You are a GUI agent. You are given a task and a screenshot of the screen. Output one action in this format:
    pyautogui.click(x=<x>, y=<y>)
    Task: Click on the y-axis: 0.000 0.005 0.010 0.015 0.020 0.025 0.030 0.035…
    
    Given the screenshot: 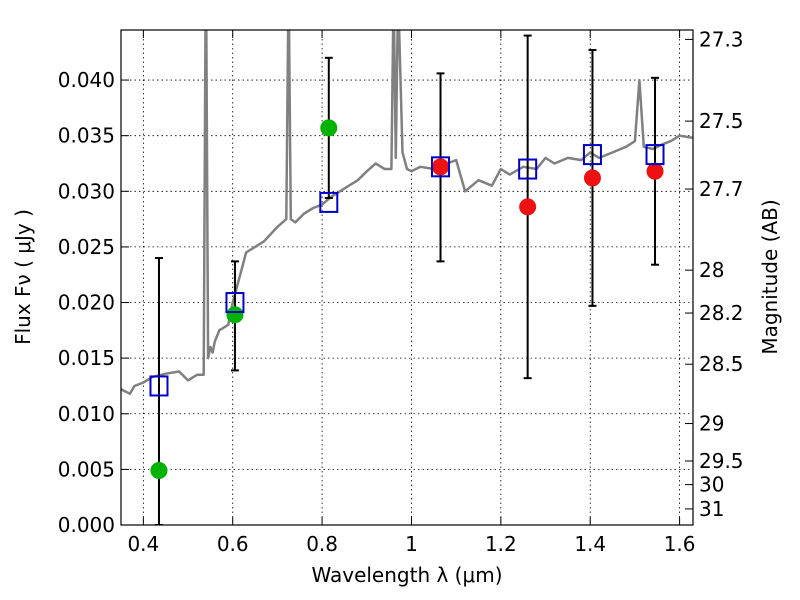 What is the action you would take?
    pyautogui.click(x=93, y=302)
    